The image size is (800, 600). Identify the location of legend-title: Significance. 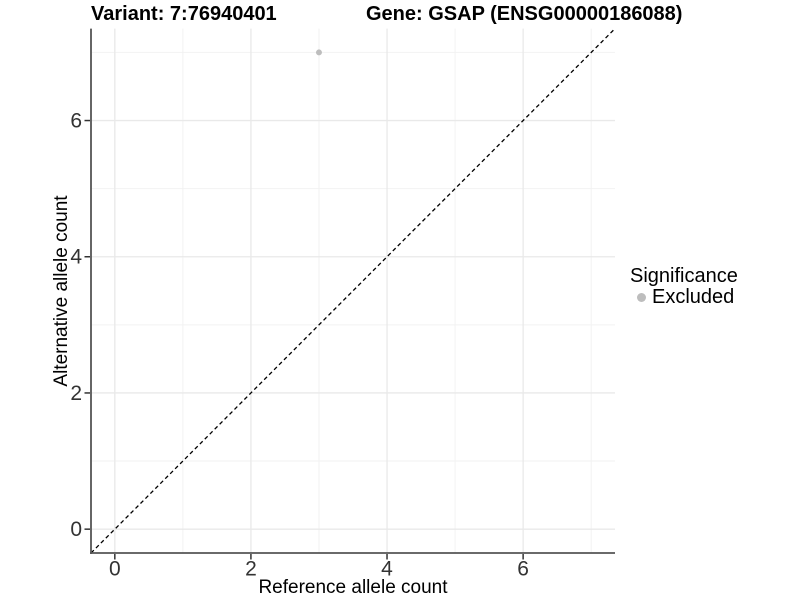
(684, 276).